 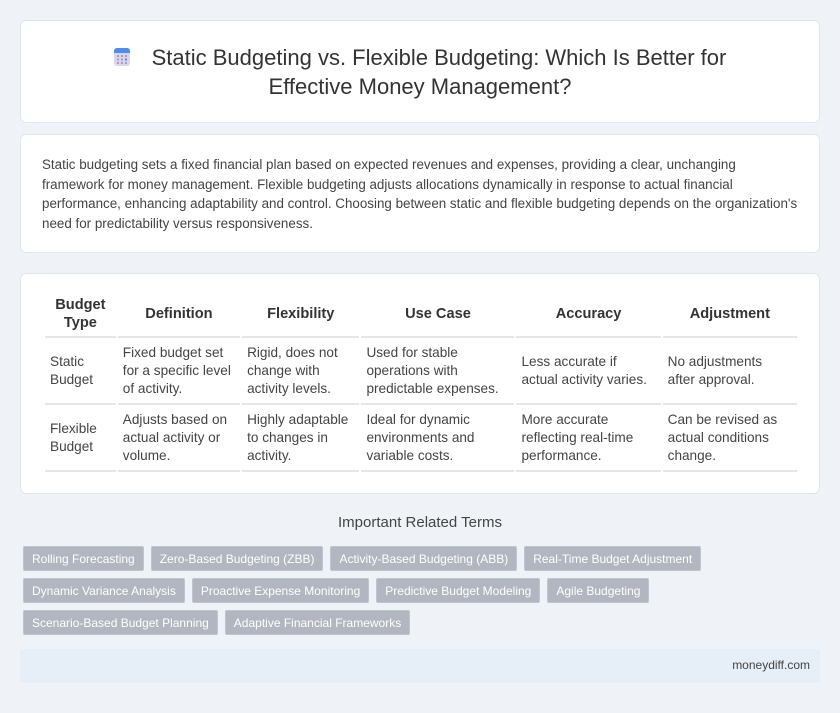 I want to click on tag-real-time-budget-adjustment: Real-Time Budget Adjustment, so click(x=613, y=558).